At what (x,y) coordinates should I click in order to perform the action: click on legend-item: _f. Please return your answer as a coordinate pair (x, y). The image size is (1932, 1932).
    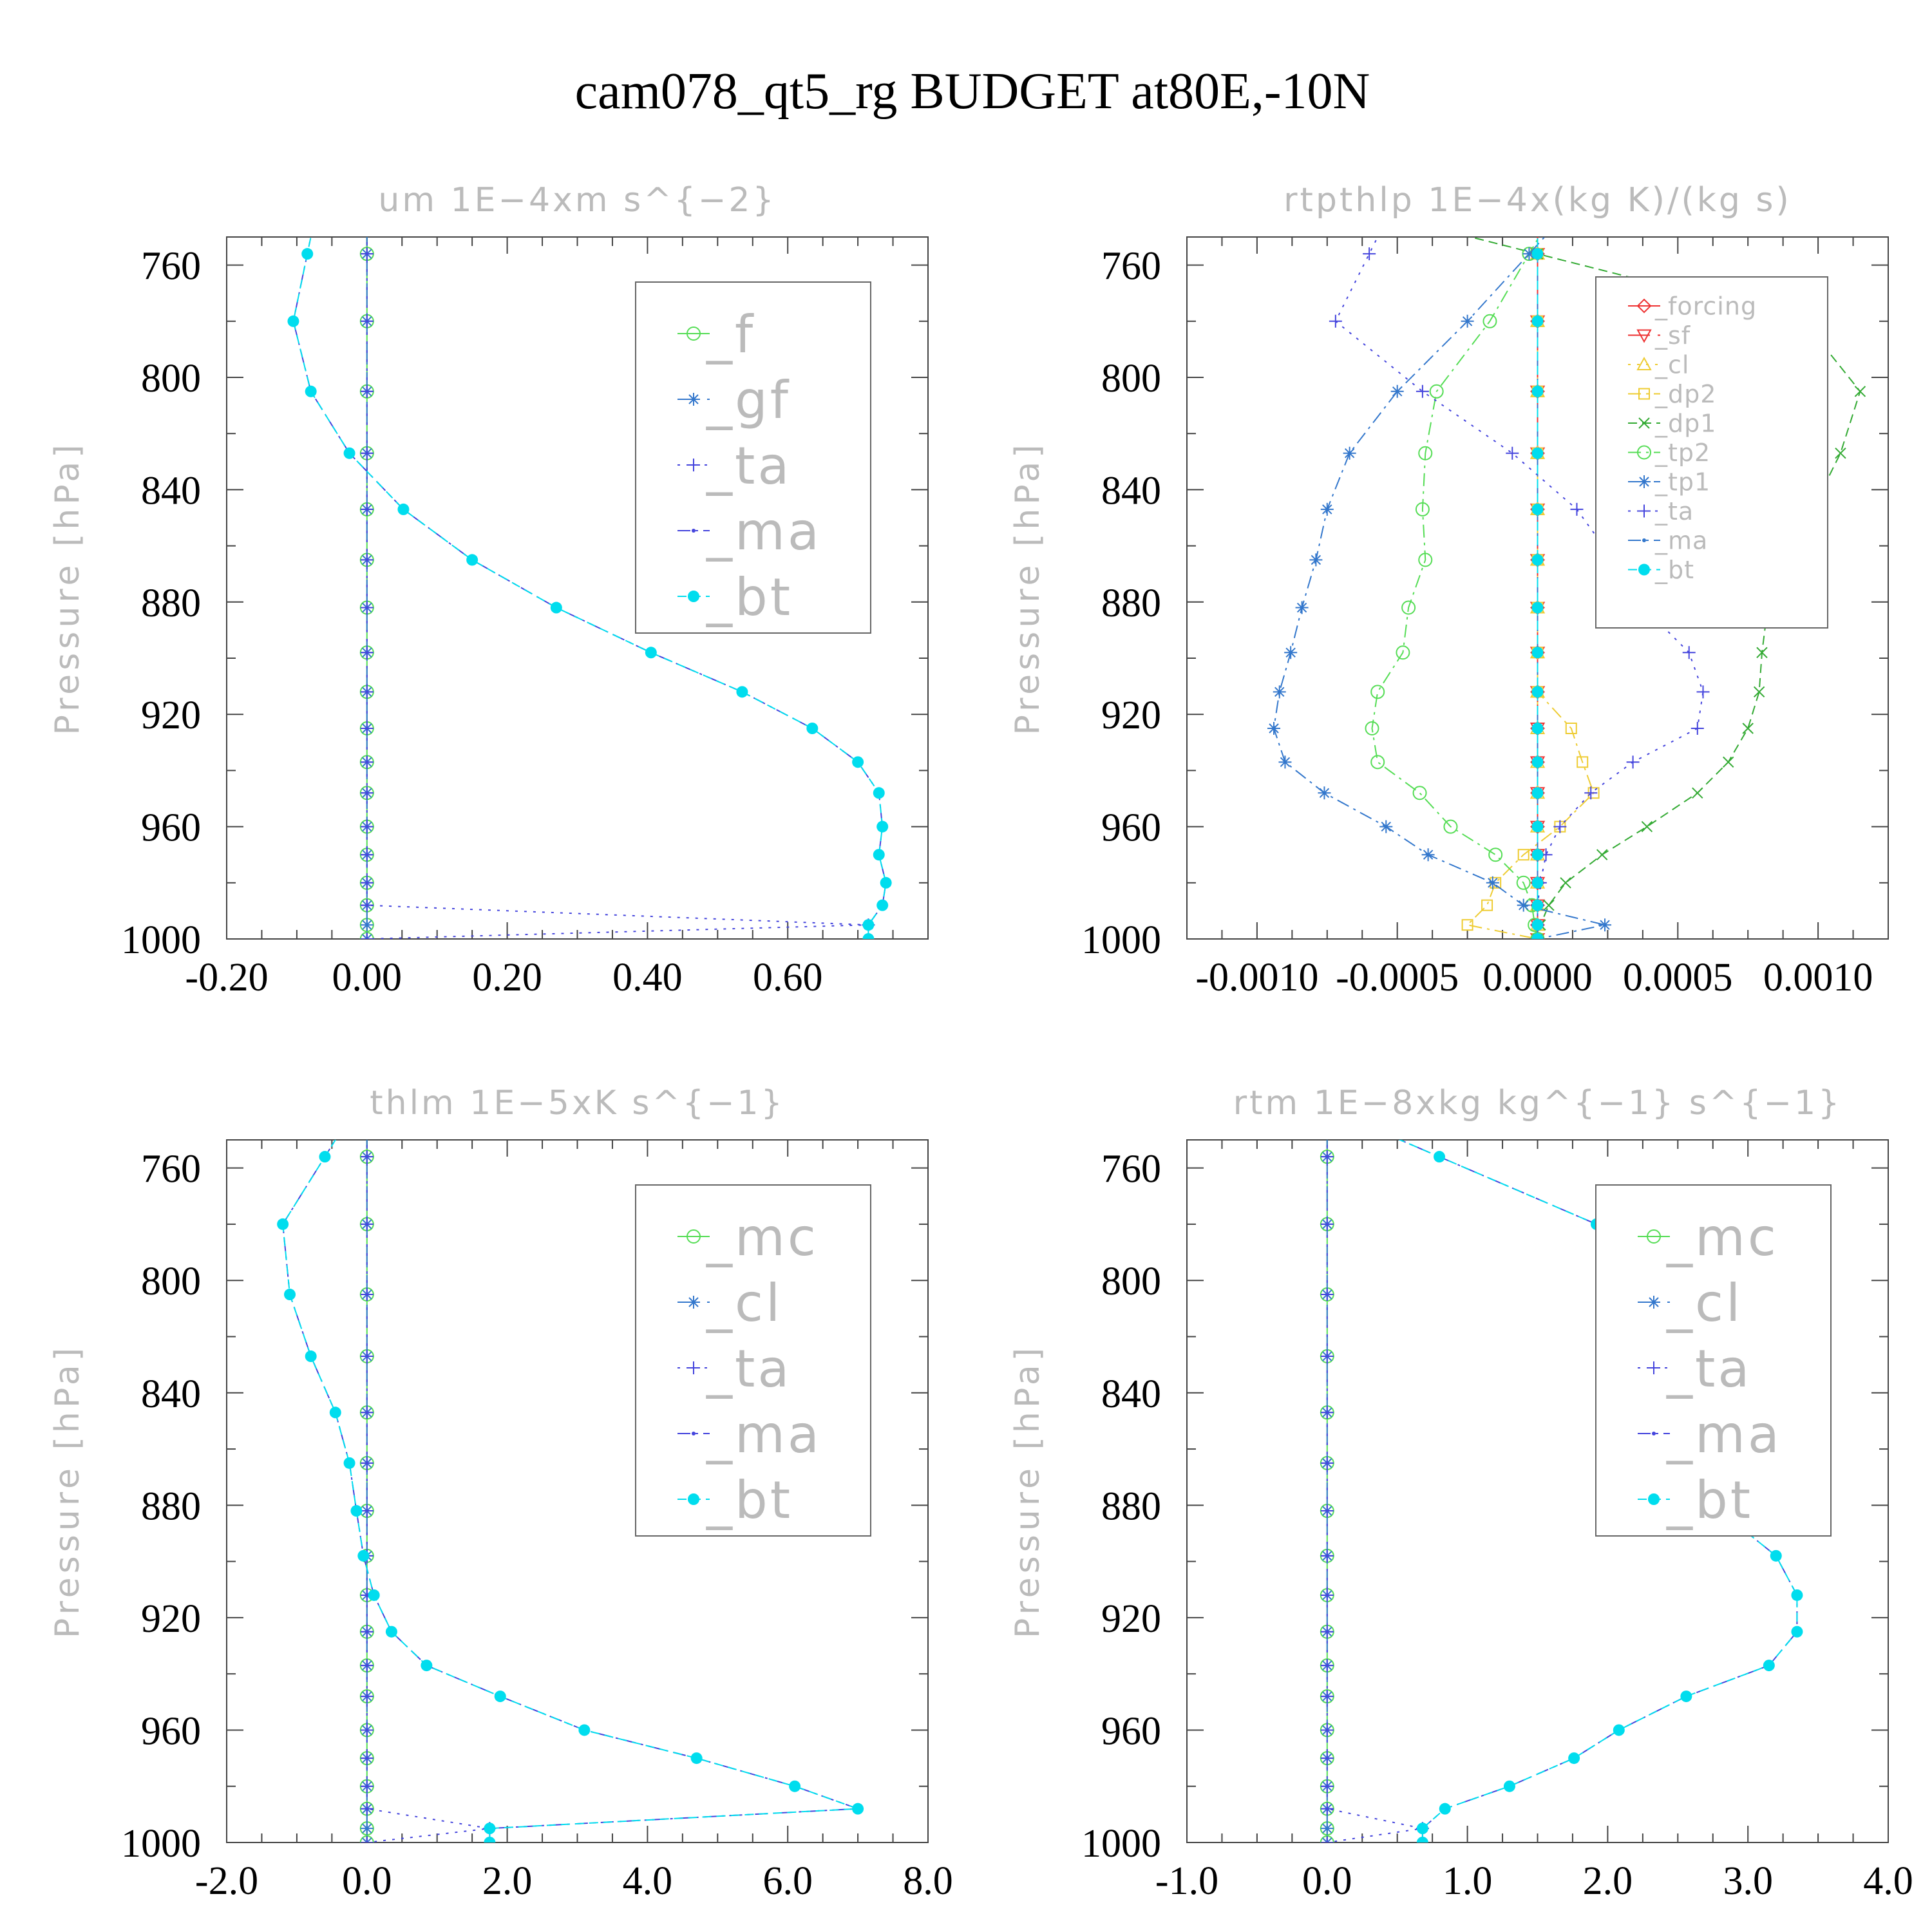
    Looking at the image, I should click on (715, 335).